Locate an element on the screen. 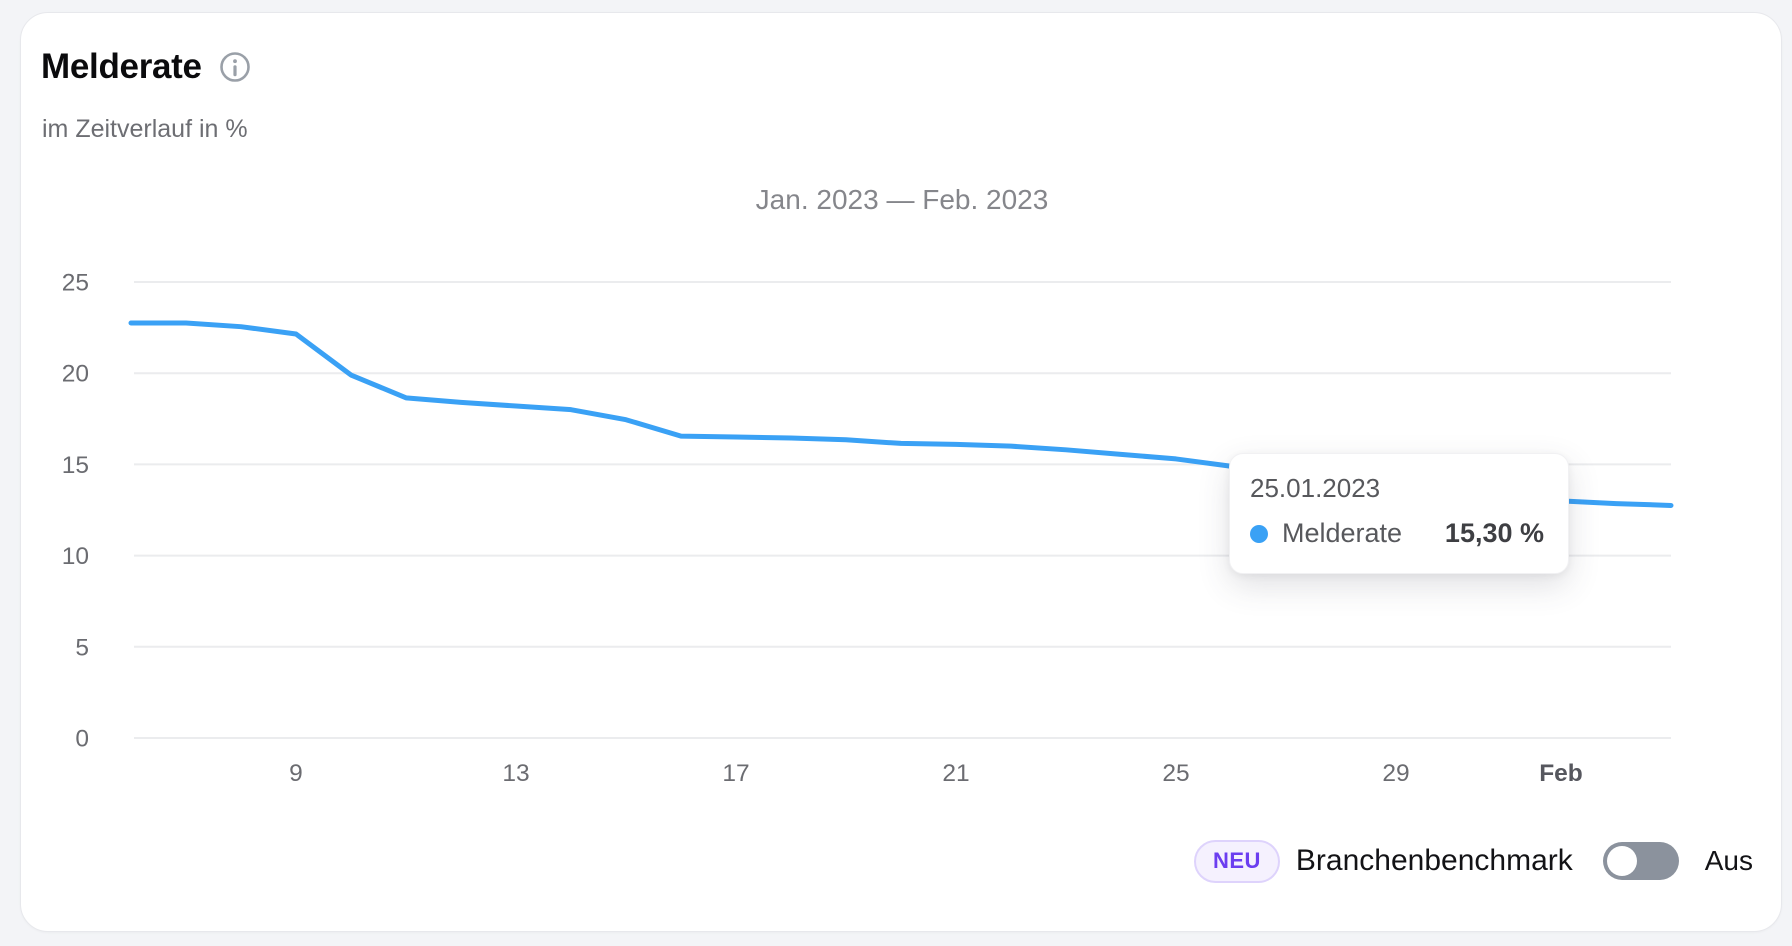  x-axis-tick-label: 29 is located at coordinates (1395, 773).